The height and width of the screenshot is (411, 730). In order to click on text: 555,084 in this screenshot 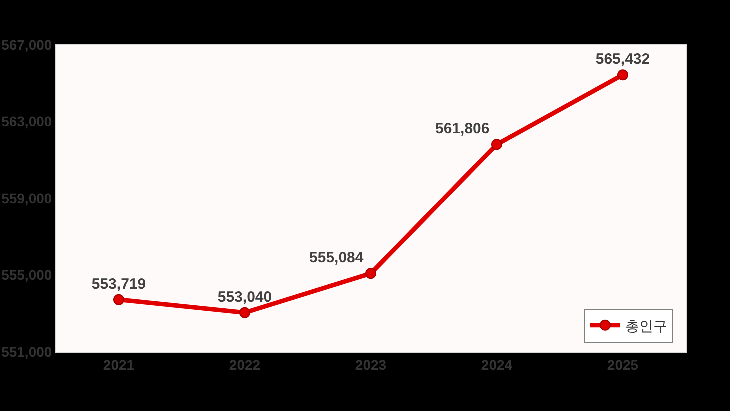, I will do `click(337, 258)`.